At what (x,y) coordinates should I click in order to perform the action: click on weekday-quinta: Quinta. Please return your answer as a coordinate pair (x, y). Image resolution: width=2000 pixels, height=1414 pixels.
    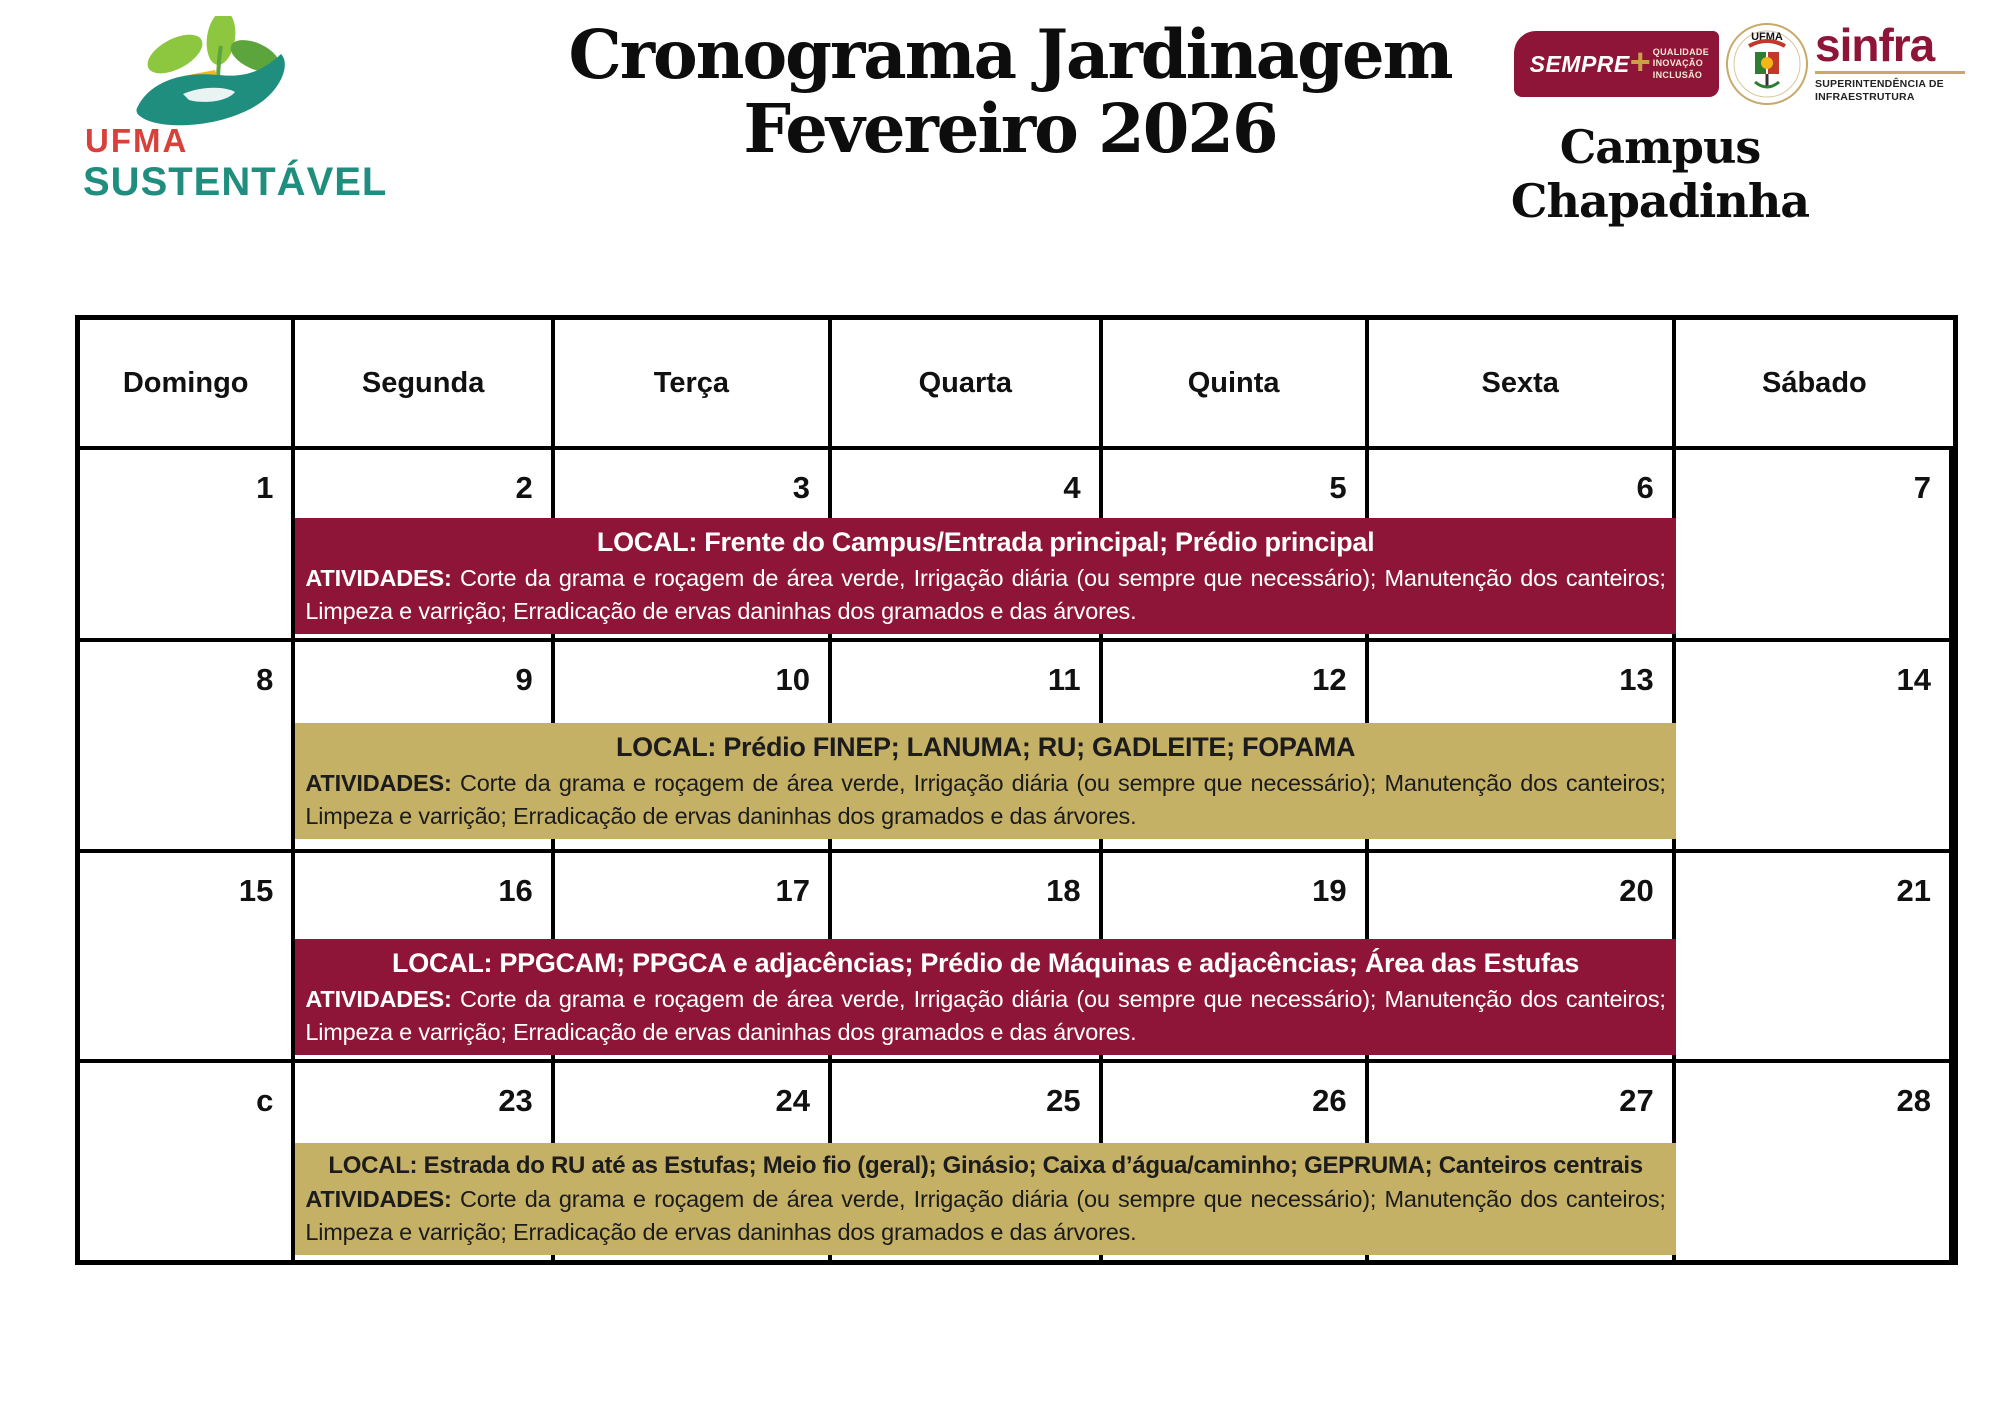
    Looking at the image, I should click on (1236, 383).